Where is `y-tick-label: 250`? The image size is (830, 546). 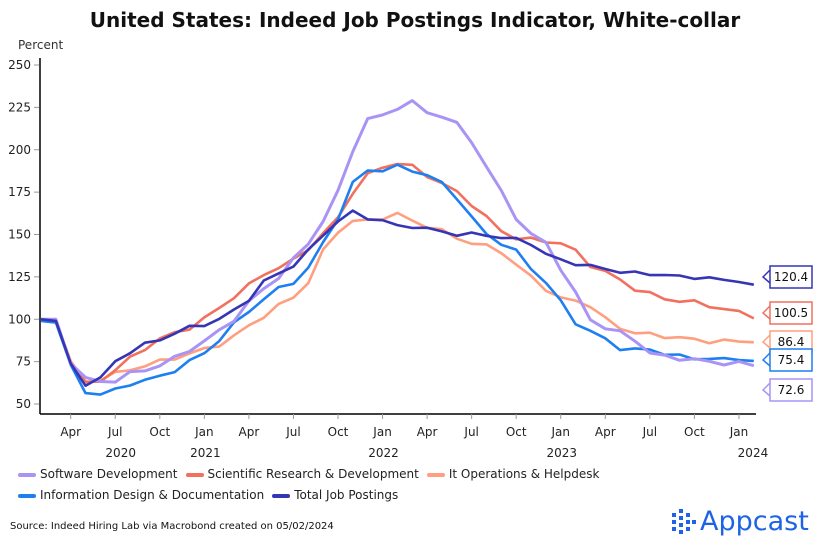
y-tick-label: 250 is located at coordinates (19, 65).